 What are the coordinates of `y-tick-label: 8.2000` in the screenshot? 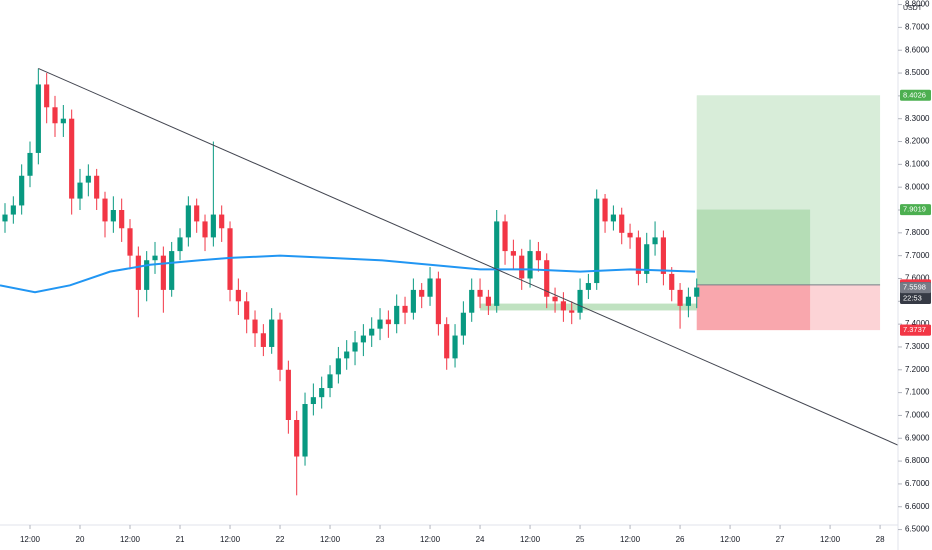 It's located at (917, 141).